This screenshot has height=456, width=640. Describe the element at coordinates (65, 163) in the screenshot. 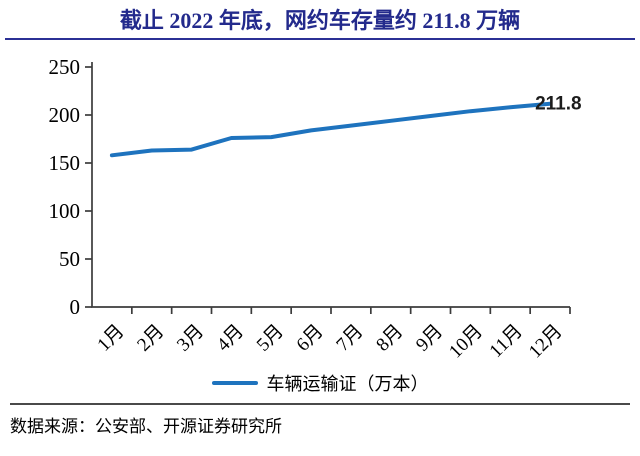

I see `y-tick-label: 150` at that location.